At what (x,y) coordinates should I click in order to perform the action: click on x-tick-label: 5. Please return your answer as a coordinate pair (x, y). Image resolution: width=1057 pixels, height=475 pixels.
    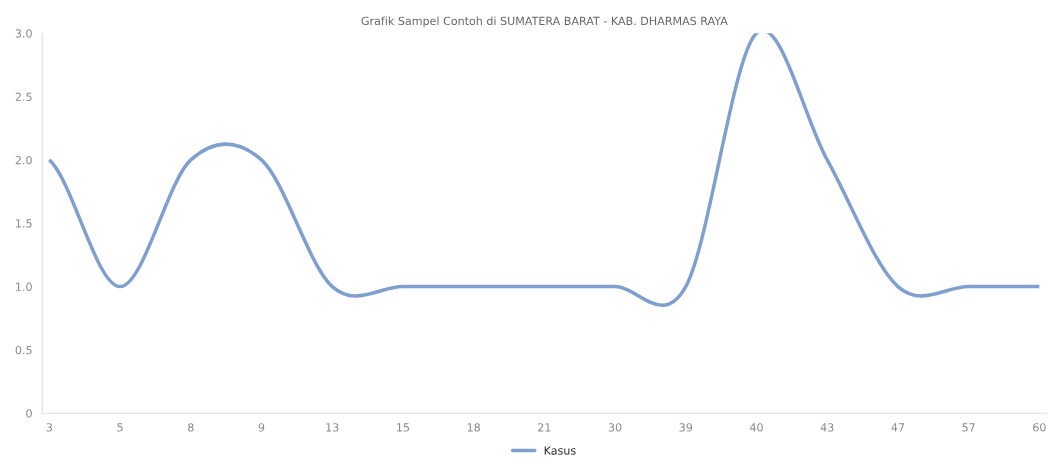
    Looking at the image, I should click on (120, 427).